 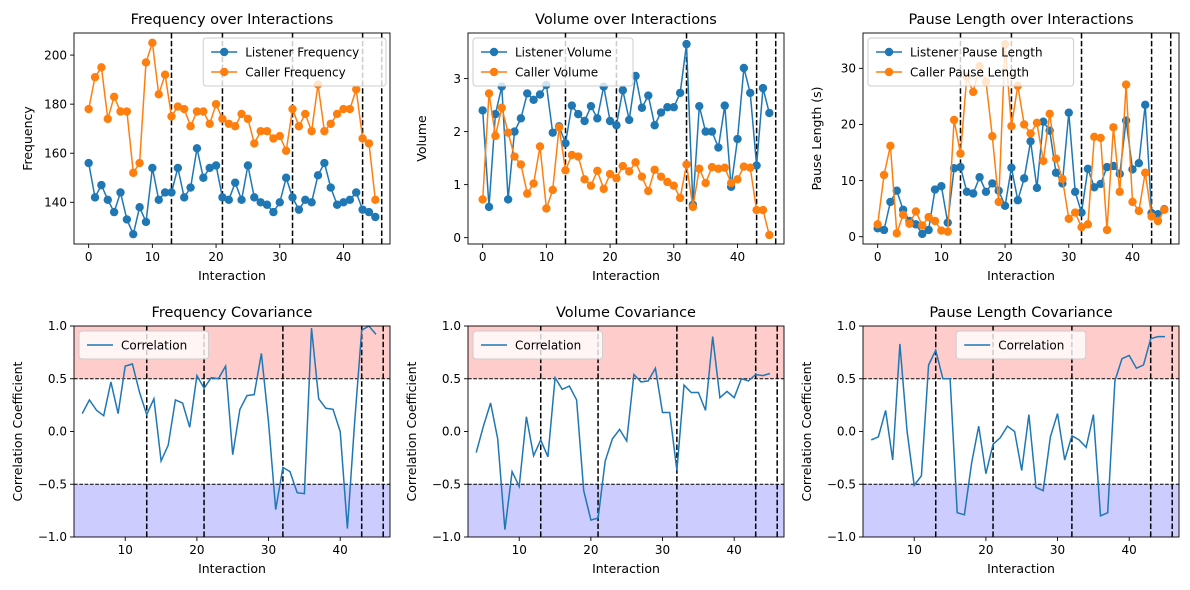 What do you see at coordinates (457, 79) in the screenshot?
I see `y-tick-label: 3` at bounding box center [457, 79].